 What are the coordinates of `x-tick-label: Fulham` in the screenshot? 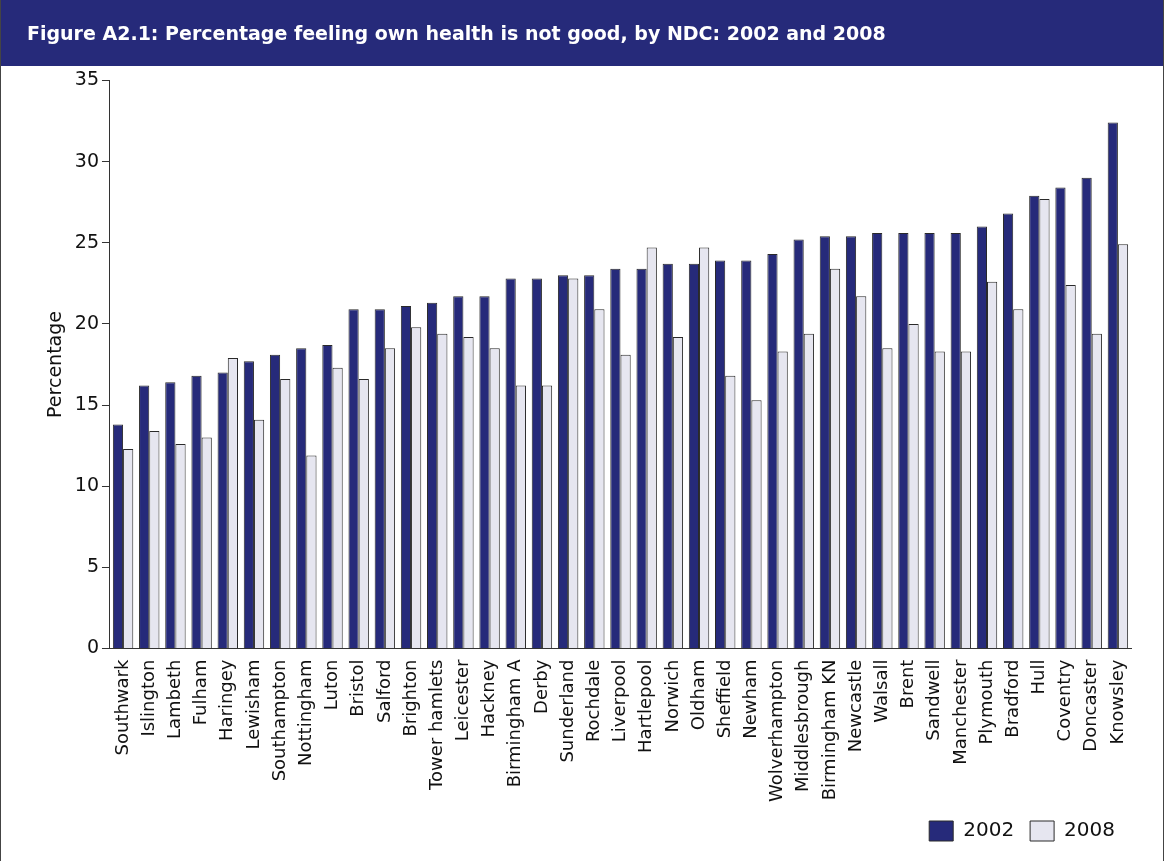 It's located at (200, 692).